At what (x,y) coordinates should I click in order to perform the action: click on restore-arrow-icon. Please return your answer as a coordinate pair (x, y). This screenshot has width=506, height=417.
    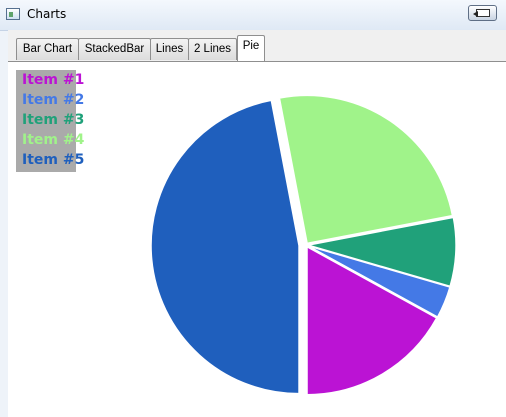
    Looking at the image, I should click on (481, 13).